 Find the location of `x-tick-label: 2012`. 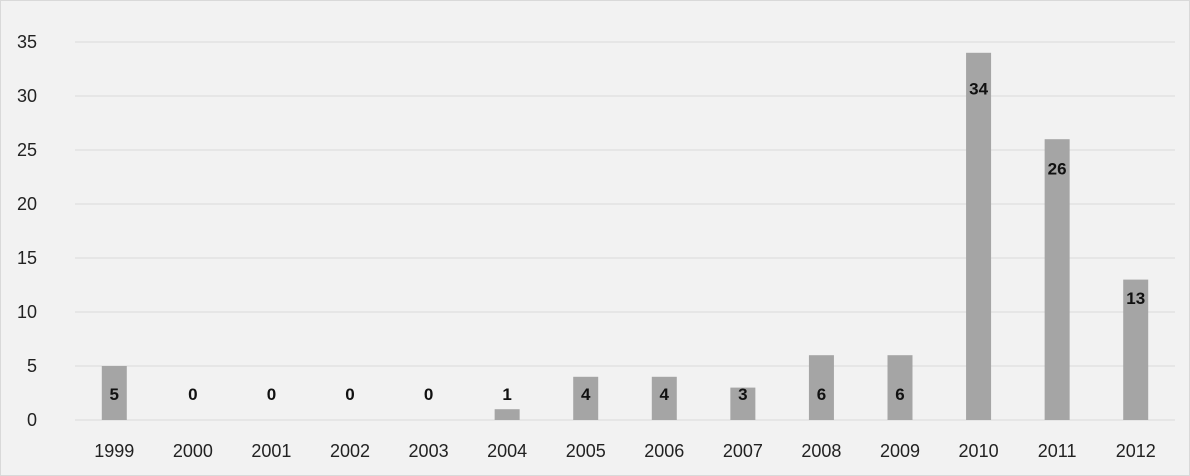

x-tick-label: 2012 is located at coordinates (1136, 451).